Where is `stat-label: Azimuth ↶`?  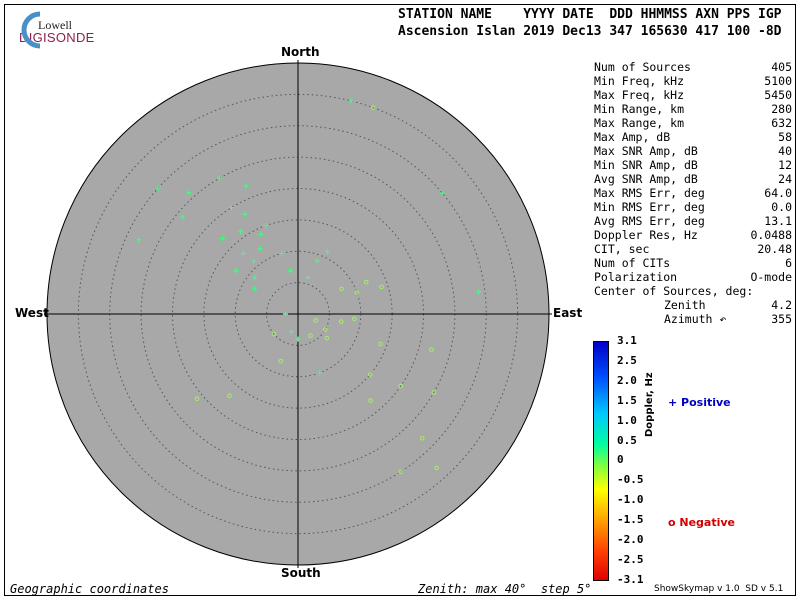
stat-label: Azimuth ↶ is located at coordinates (695, 319).